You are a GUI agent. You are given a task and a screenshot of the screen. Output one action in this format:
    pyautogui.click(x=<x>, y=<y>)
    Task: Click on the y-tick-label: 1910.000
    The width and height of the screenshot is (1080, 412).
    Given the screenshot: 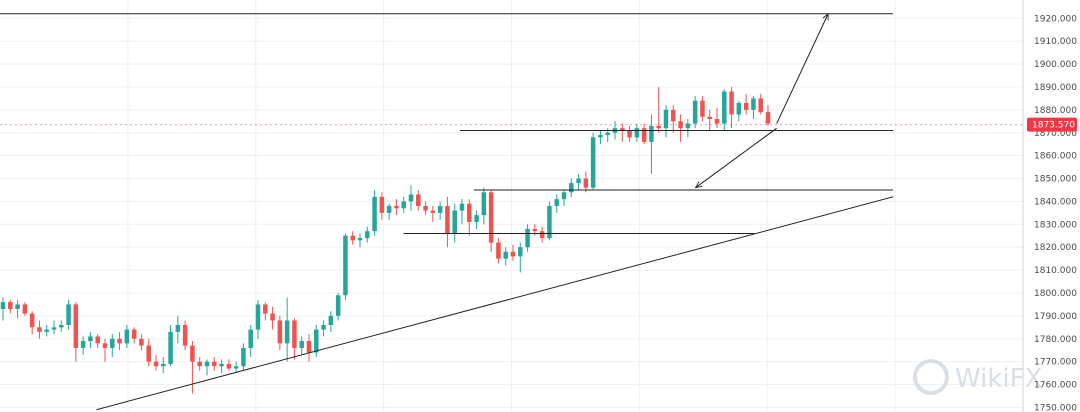 What is the action you would take?
    pyautogui.click(x=1055, y=42)
    